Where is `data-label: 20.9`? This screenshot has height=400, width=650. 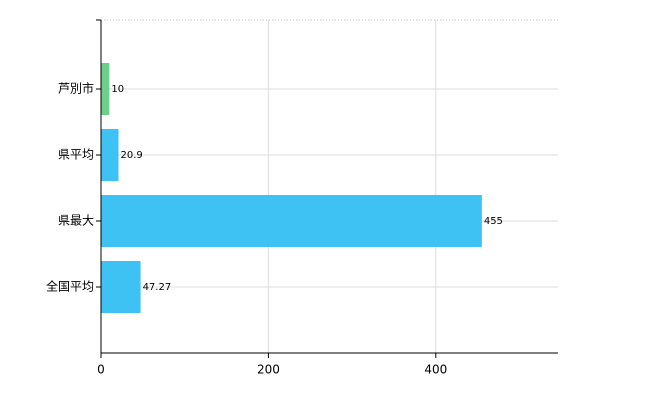
data-label: 20.9 is located at coordinates (131, 155).